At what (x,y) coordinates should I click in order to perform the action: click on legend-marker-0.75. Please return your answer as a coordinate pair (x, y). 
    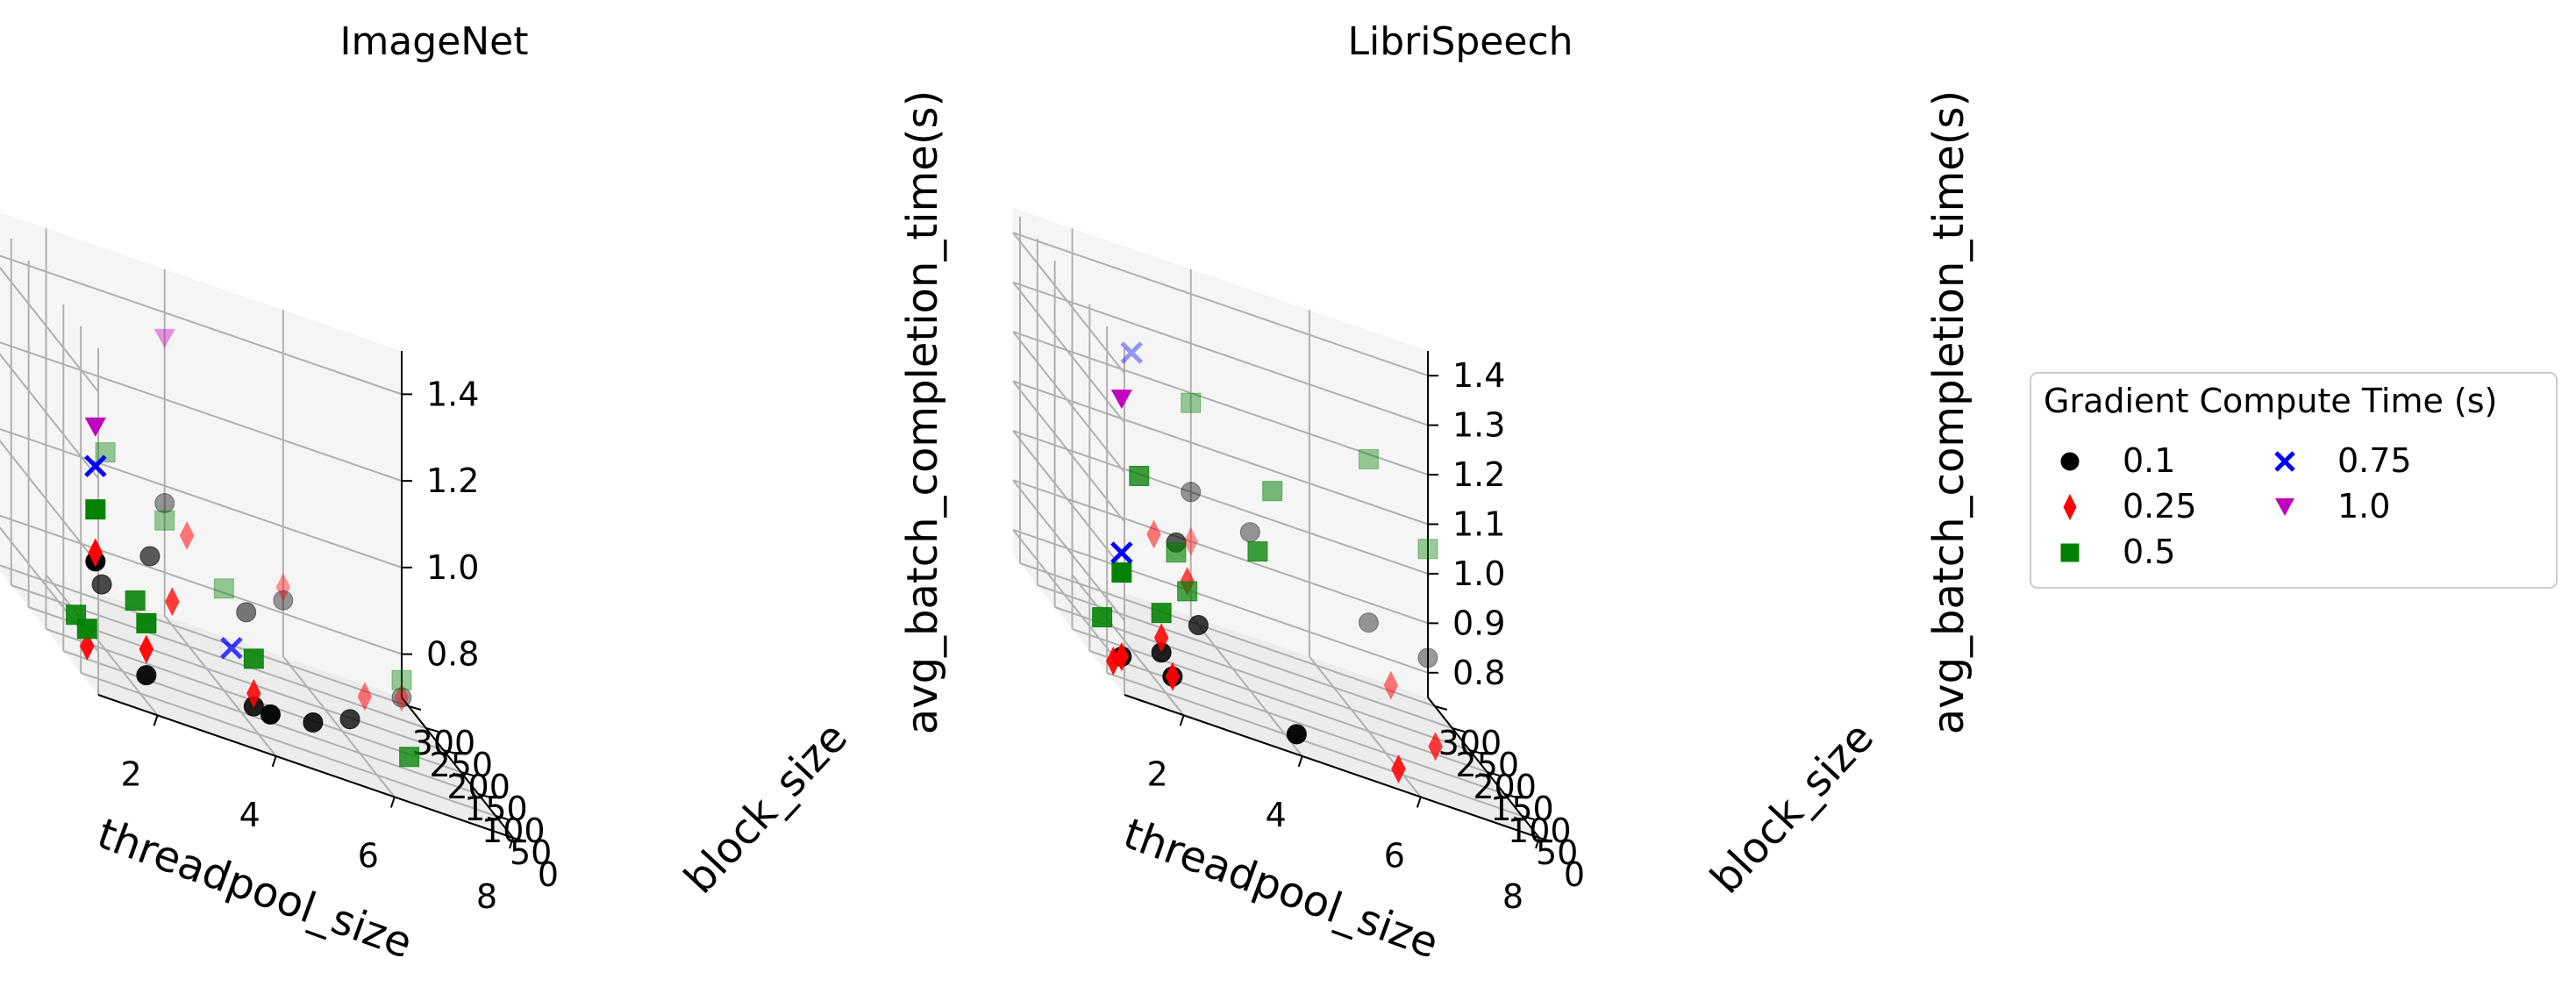
    Looking at the image, I should click on (2285, 461).